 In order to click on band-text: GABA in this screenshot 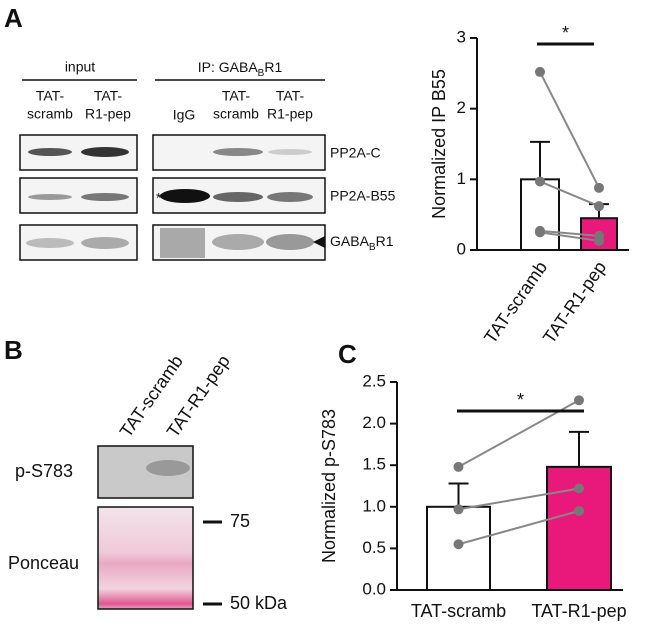, I will do `click(350, 241)`.